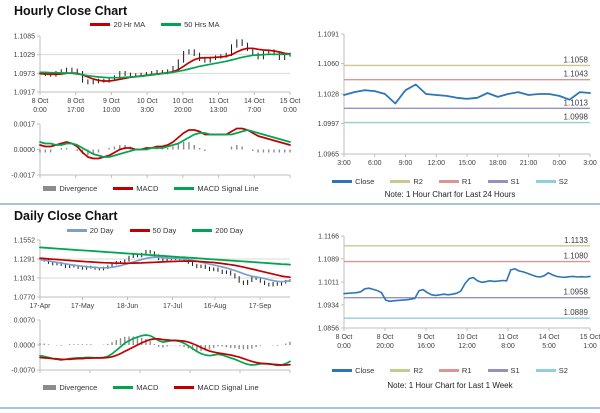  What do you see at coordinates (329, 124) in the screenshot?
I see `y-tick-label: 1.0997` at bounding box center [329, 124].